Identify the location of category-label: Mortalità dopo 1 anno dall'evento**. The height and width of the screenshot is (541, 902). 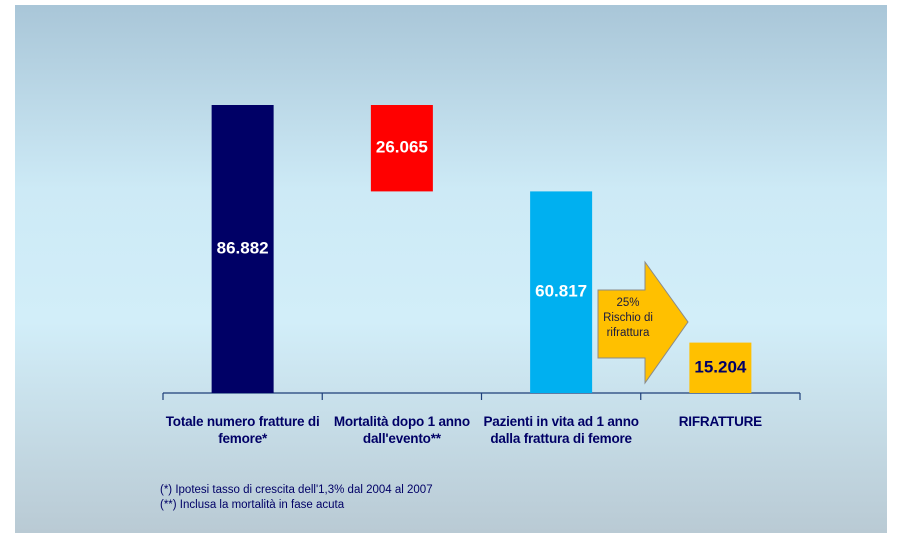
(401, 430).